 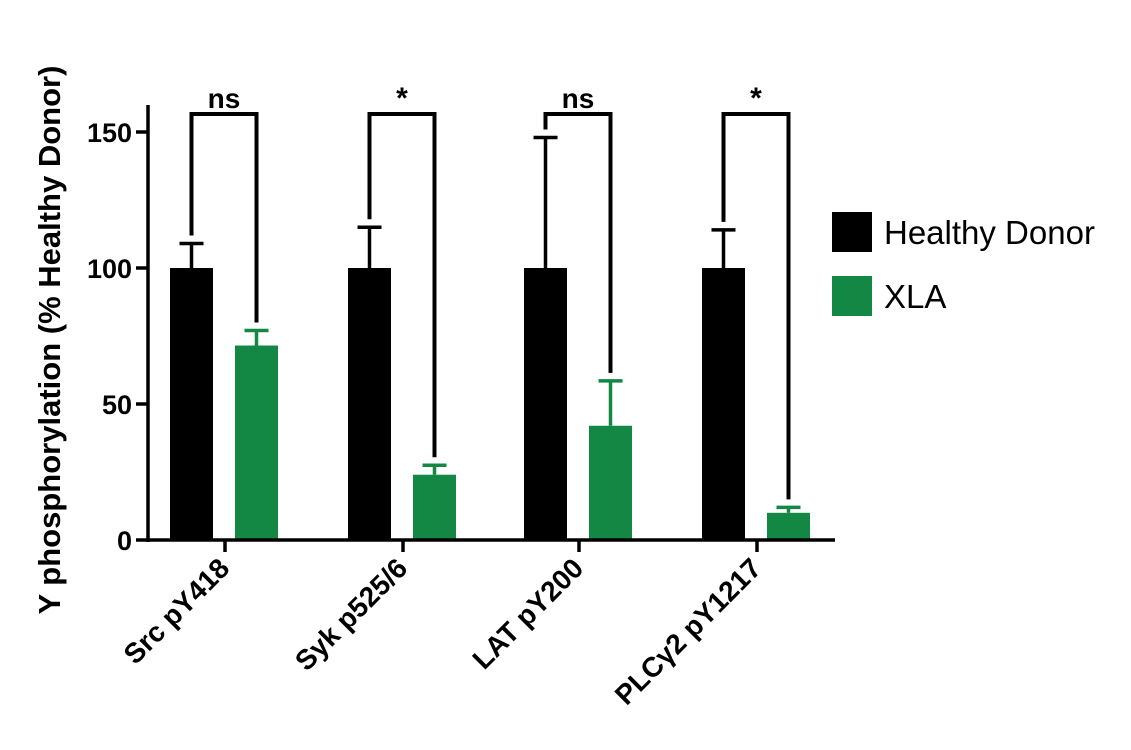 What do you see at coordinates (963, 264) in the screenshot?
I see `legend: Healthy Donor XLA` at bounding box center [963, 264].